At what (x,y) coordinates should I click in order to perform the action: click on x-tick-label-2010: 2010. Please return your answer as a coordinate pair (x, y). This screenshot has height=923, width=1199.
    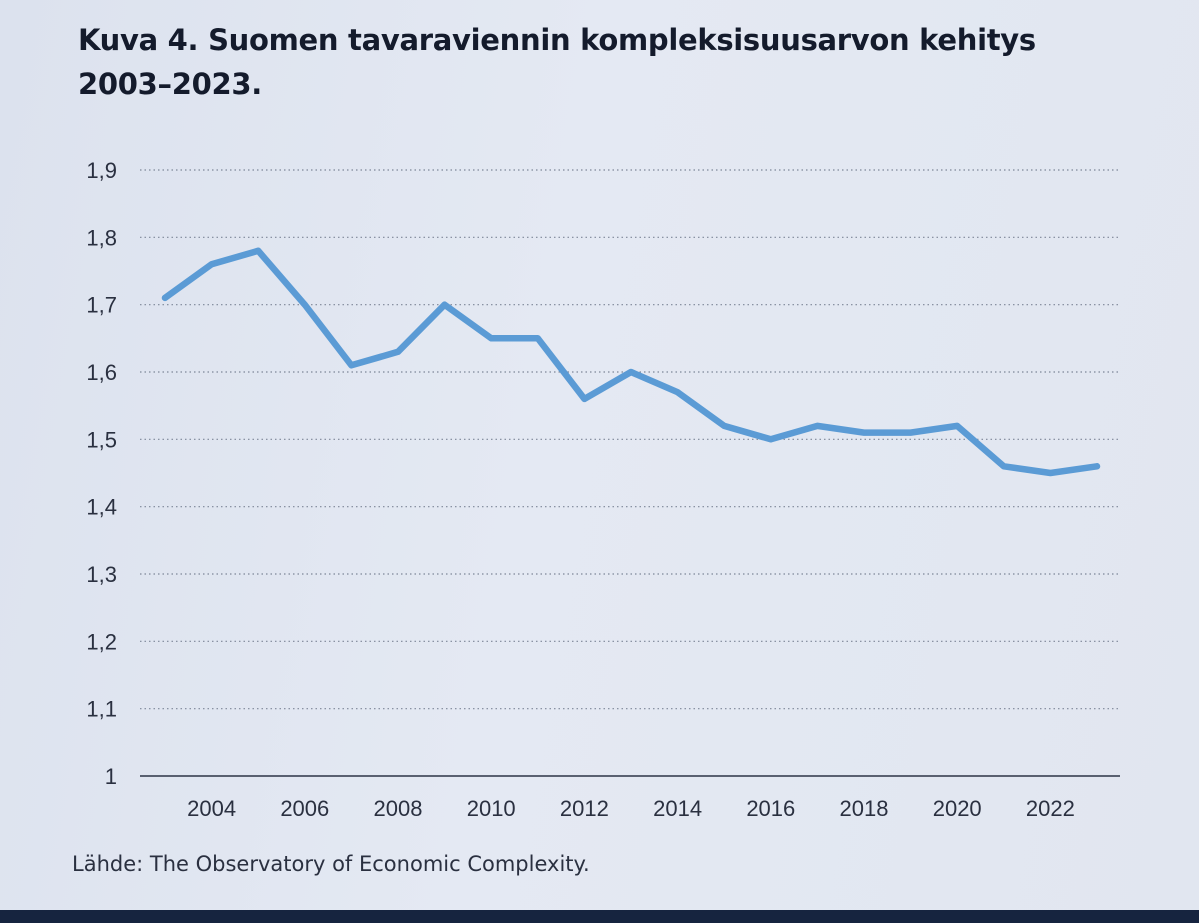
    Looking at the image, I should click on (491, 808).